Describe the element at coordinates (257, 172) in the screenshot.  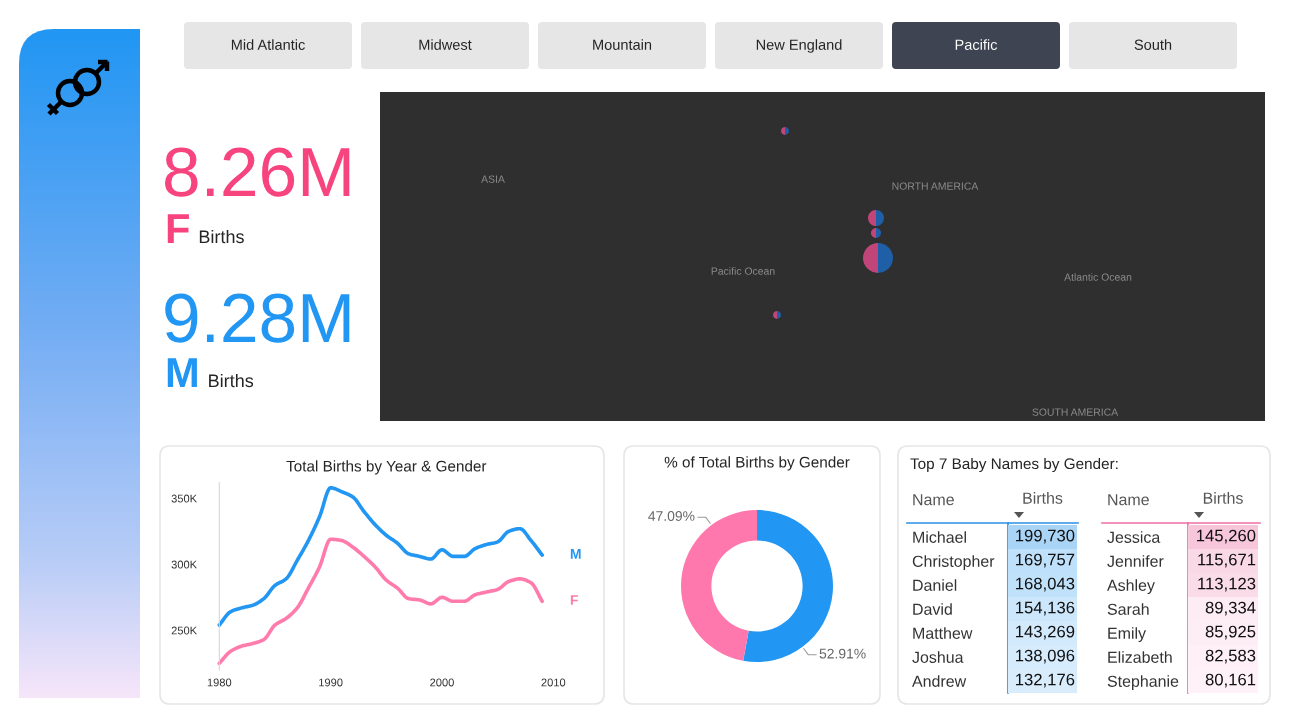
I see `text: 8.26M` at that location.